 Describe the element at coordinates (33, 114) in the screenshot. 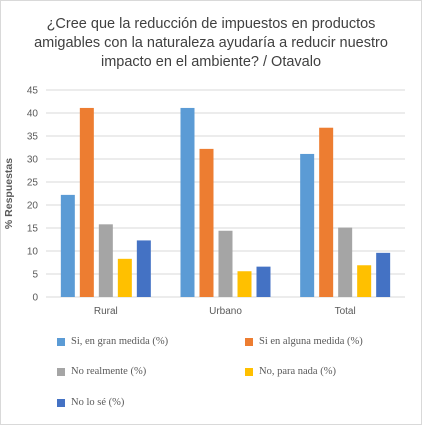

I see `y-tick-label: 40` at that location.